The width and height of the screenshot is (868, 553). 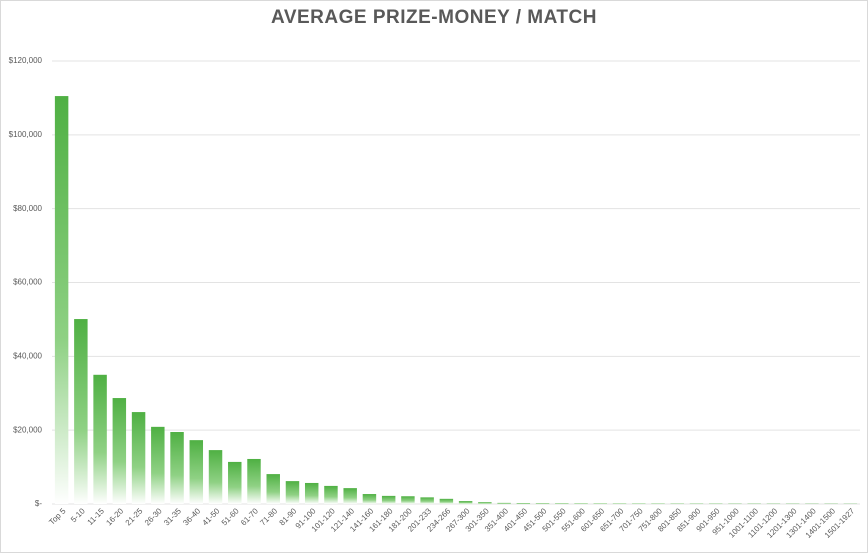 What do you see at coordinates (27, 429) in the screenshot?
I see `y-tick-label: $20,000` at bounding box center [27, 429].